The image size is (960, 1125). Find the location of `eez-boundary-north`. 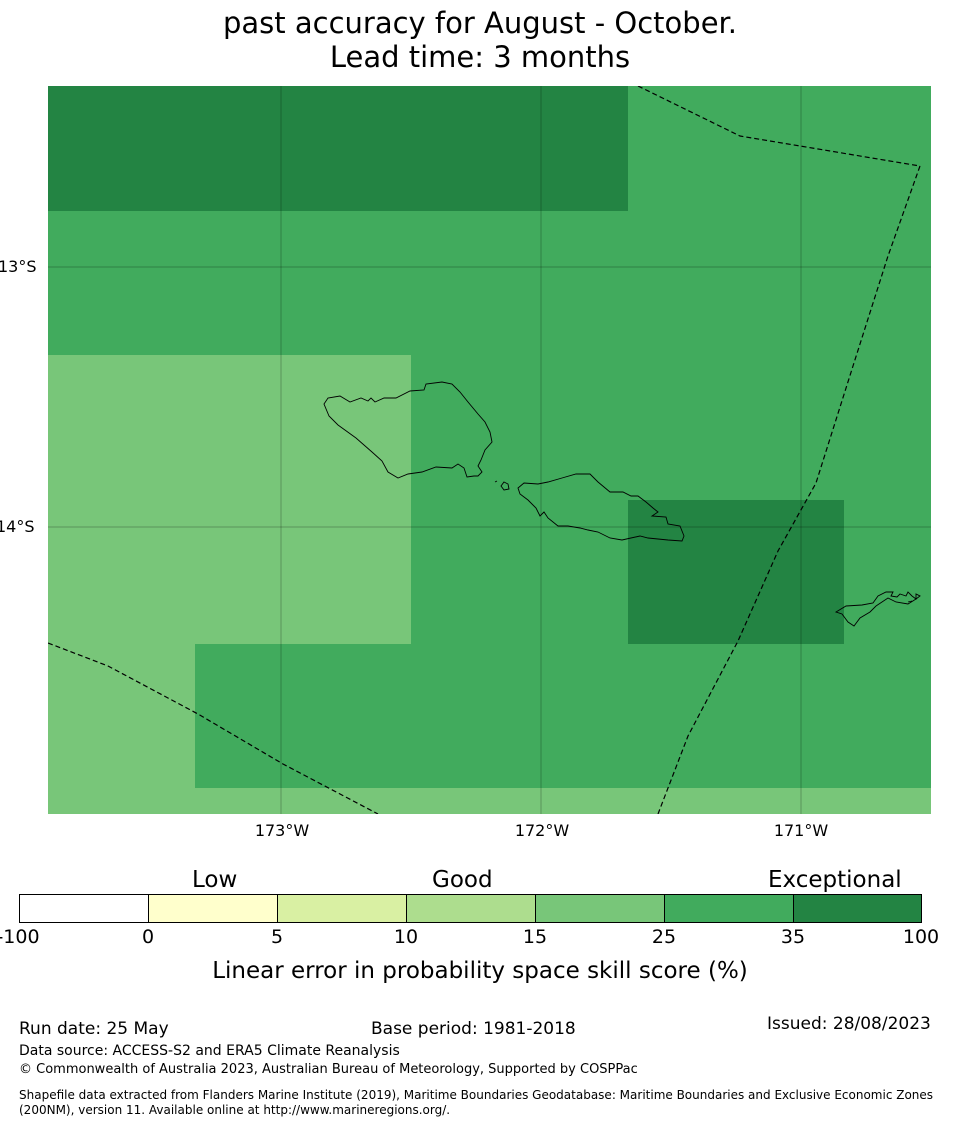

eez-boundary-north is located at coordinates (779, 126).